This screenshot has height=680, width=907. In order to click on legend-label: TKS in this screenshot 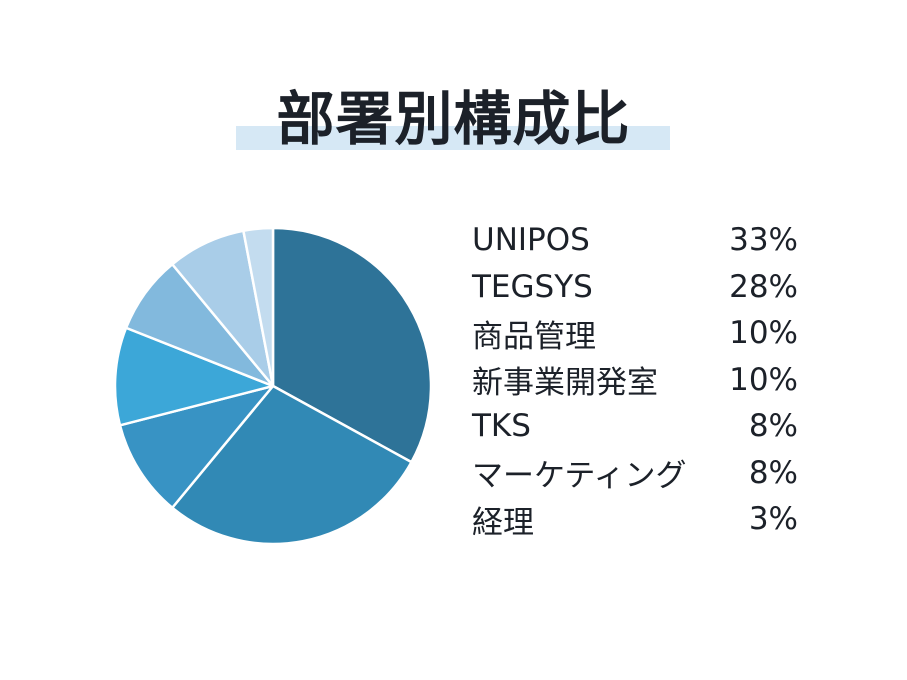, I will do `click(501, 426)`.